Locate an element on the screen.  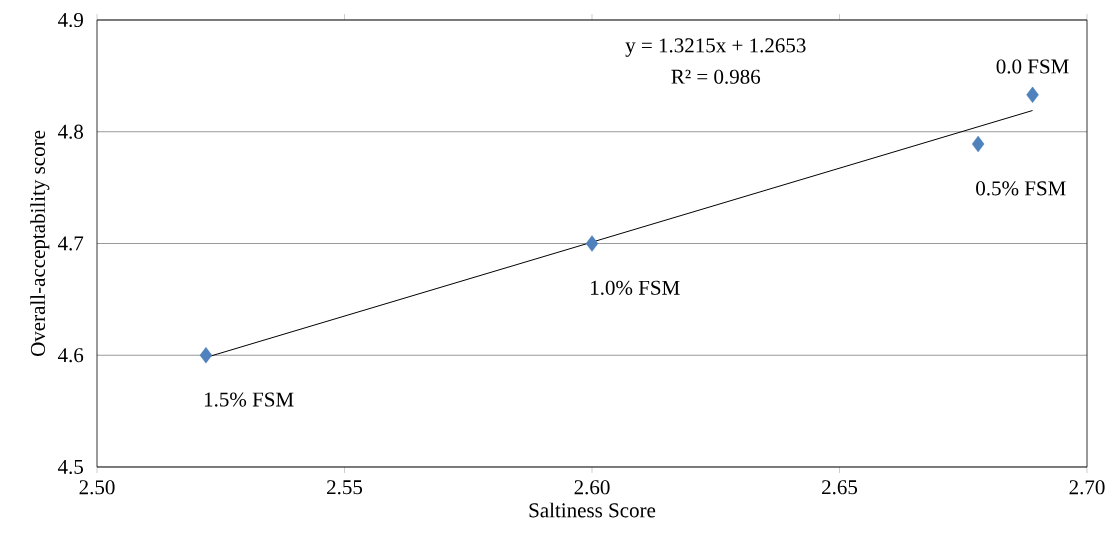
annotation: 1.0% FSM is located at coordinates (635, 287).